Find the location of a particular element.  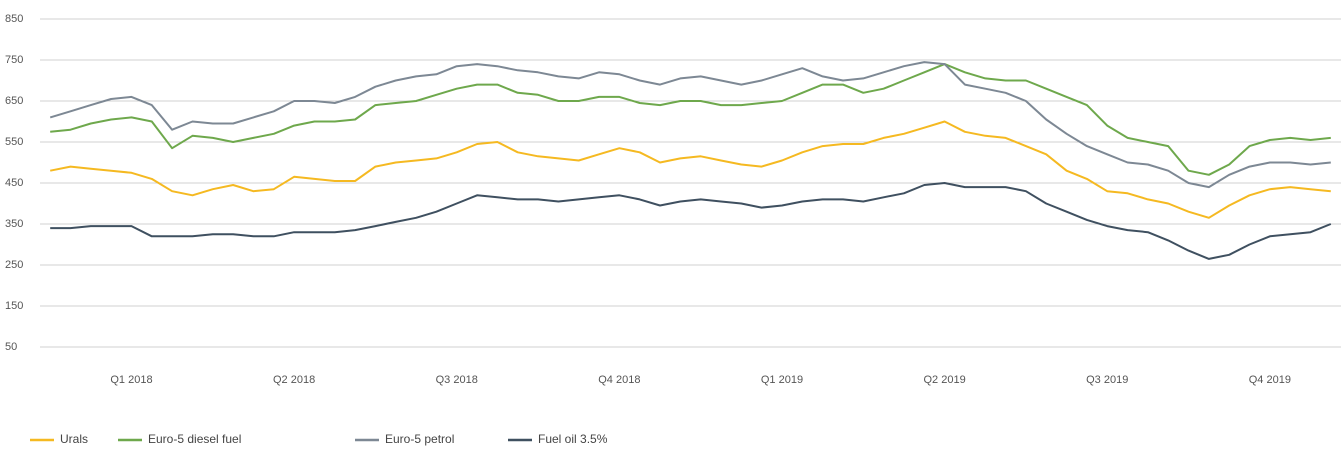

y-tick-label: 750 is located at coordinates (14, 60).